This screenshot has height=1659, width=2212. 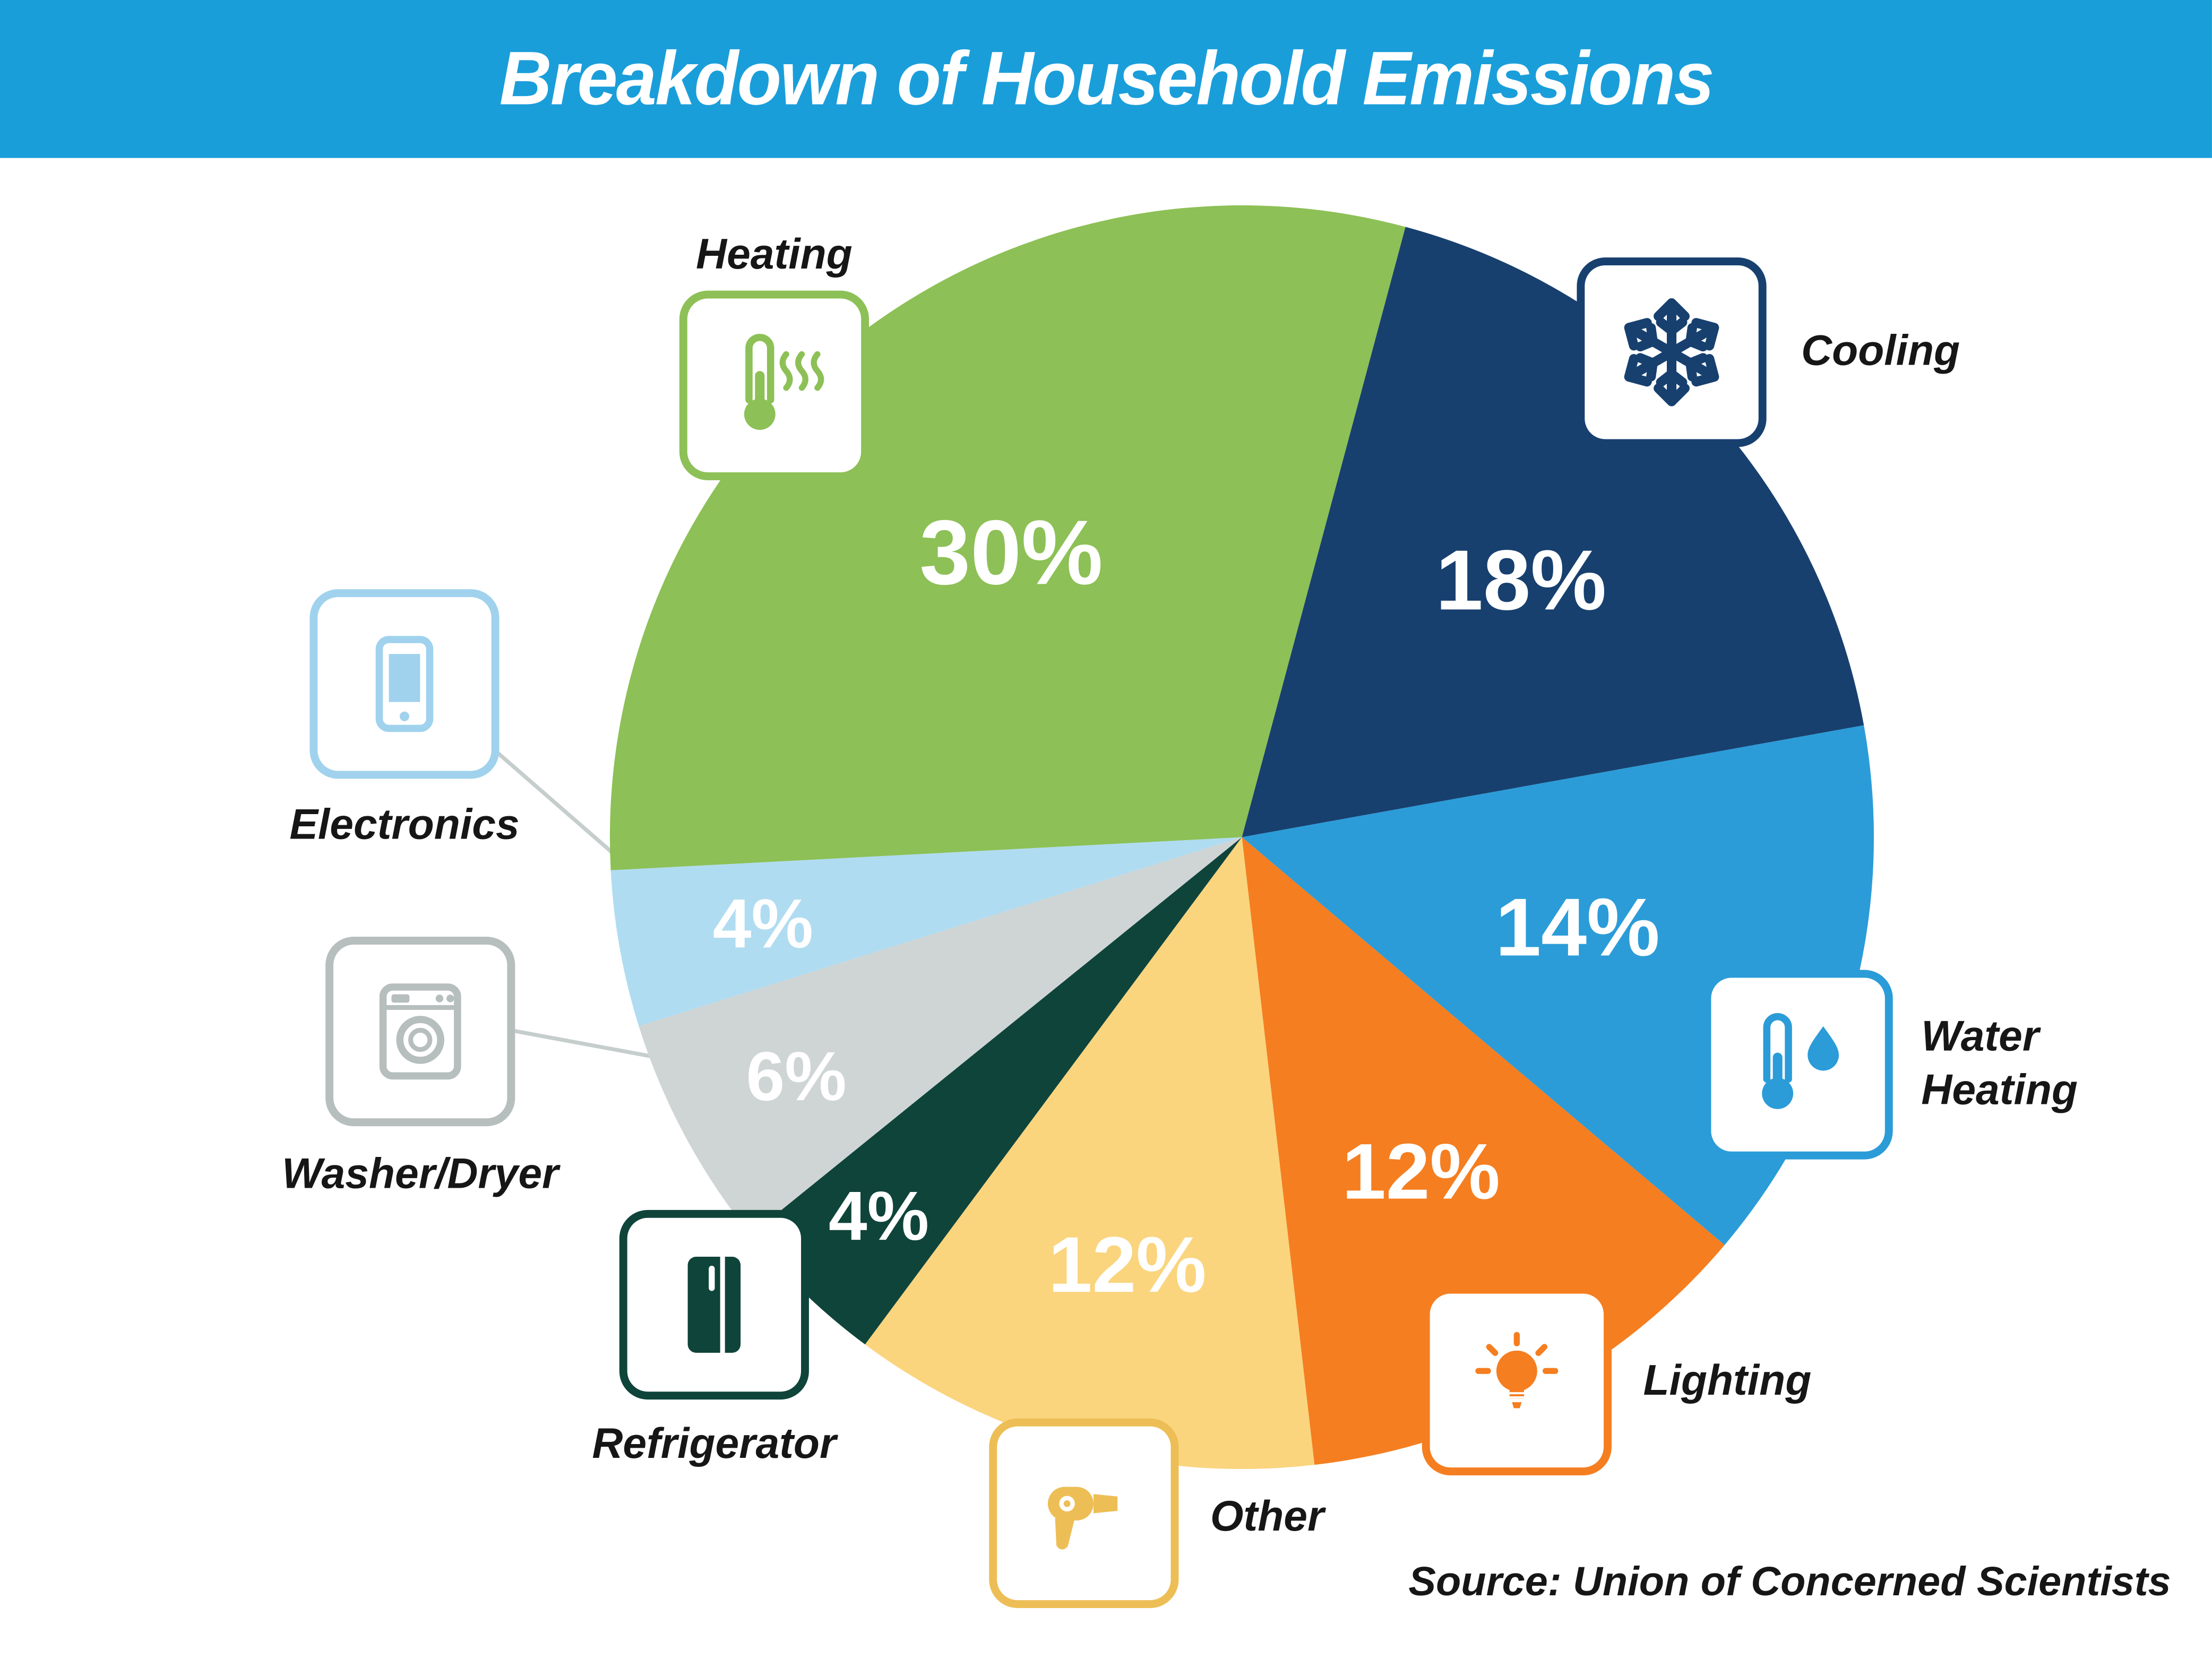 I want to click on heating-label: Heating, so click(x=774, y=254).